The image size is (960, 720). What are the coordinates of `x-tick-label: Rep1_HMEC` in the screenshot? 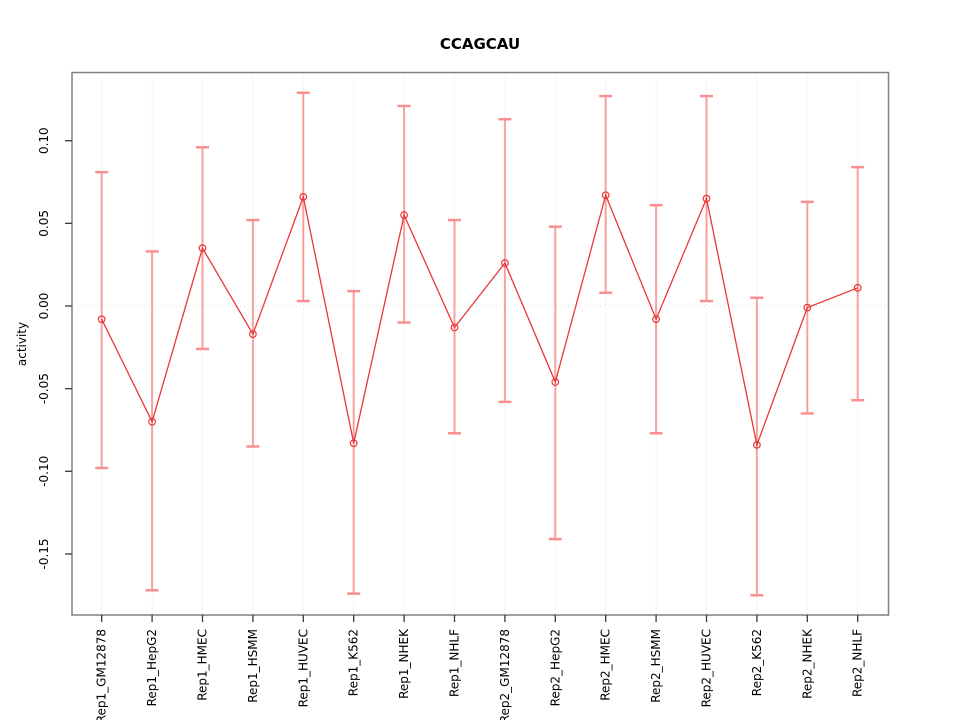 It's located at (203, 665).